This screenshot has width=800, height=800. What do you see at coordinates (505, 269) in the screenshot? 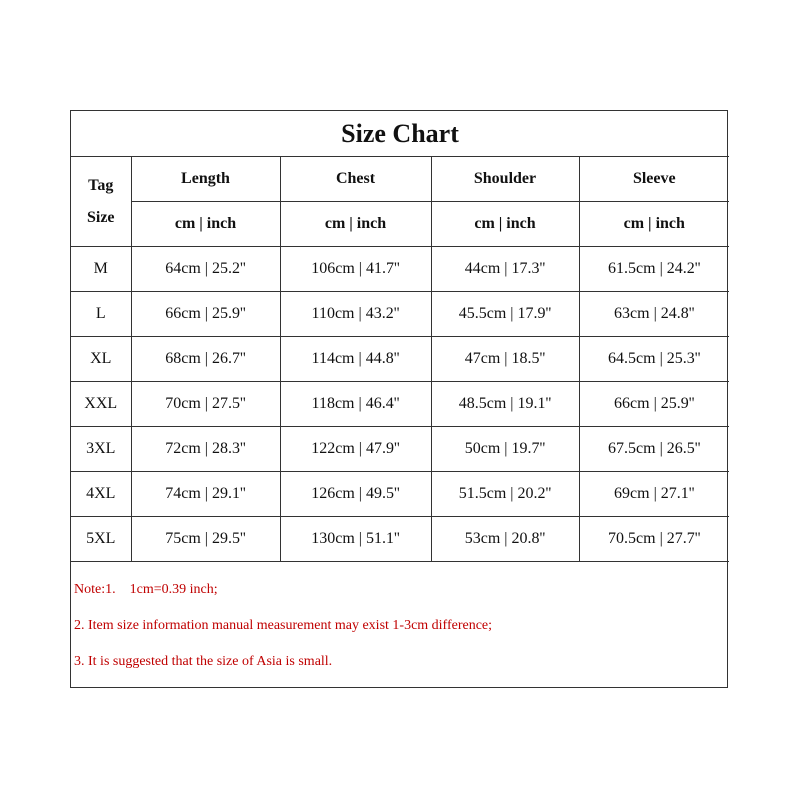
I see `measurement-cell: 44cm | 17.3''` at bounding box center [505, 269].